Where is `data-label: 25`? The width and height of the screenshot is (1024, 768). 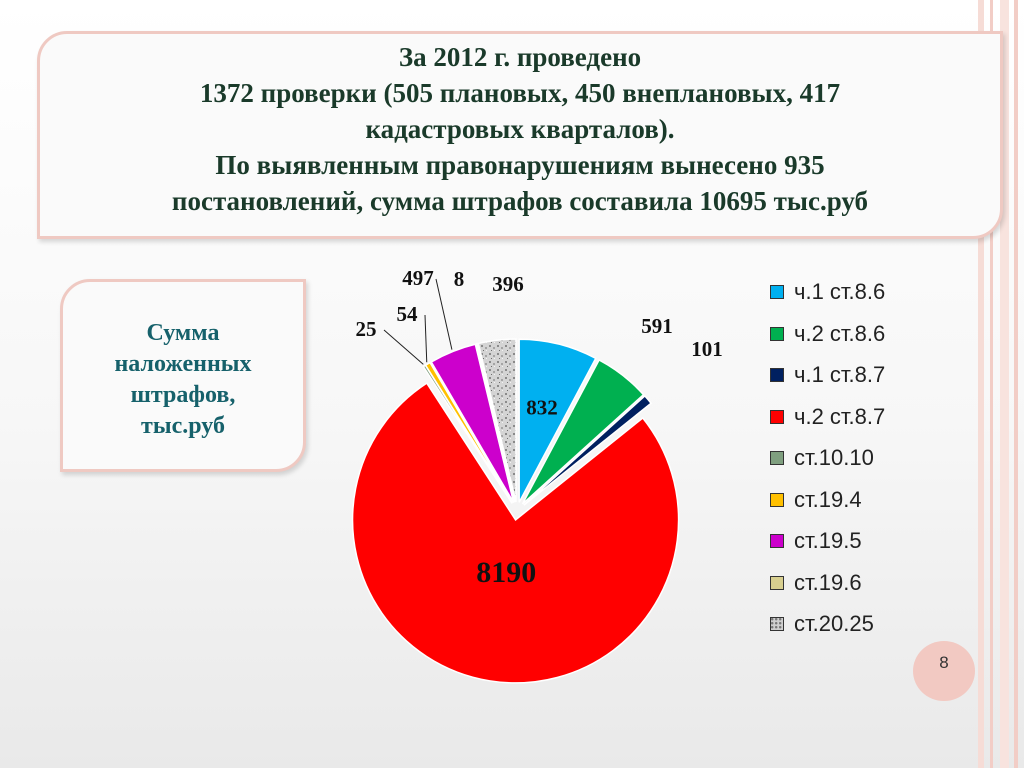 data-label: 25 is located at coordinates (366, 329).